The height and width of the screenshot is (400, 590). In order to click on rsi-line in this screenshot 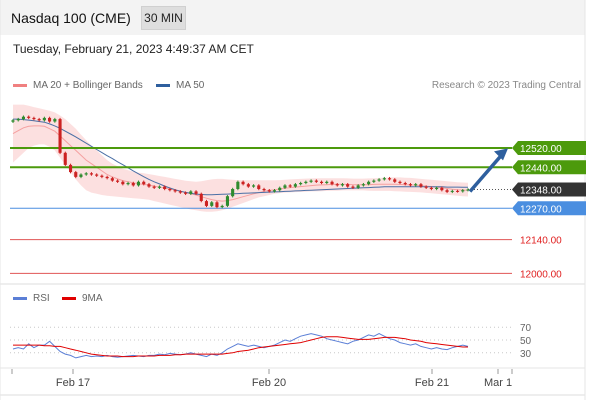, I will do `click(240, 346)`.